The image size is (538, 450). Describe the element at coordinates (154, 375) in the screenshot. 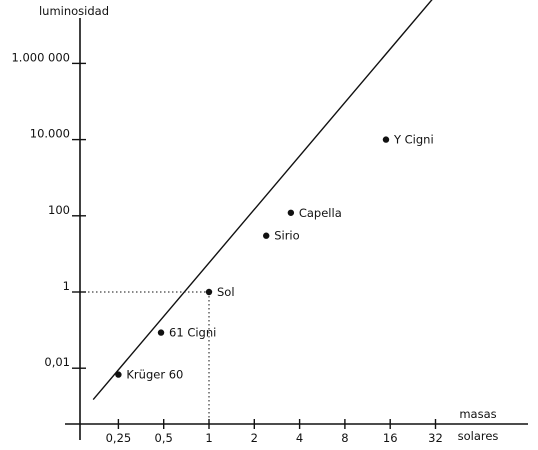

I see `point-label-0: Krüger 60` at that location.